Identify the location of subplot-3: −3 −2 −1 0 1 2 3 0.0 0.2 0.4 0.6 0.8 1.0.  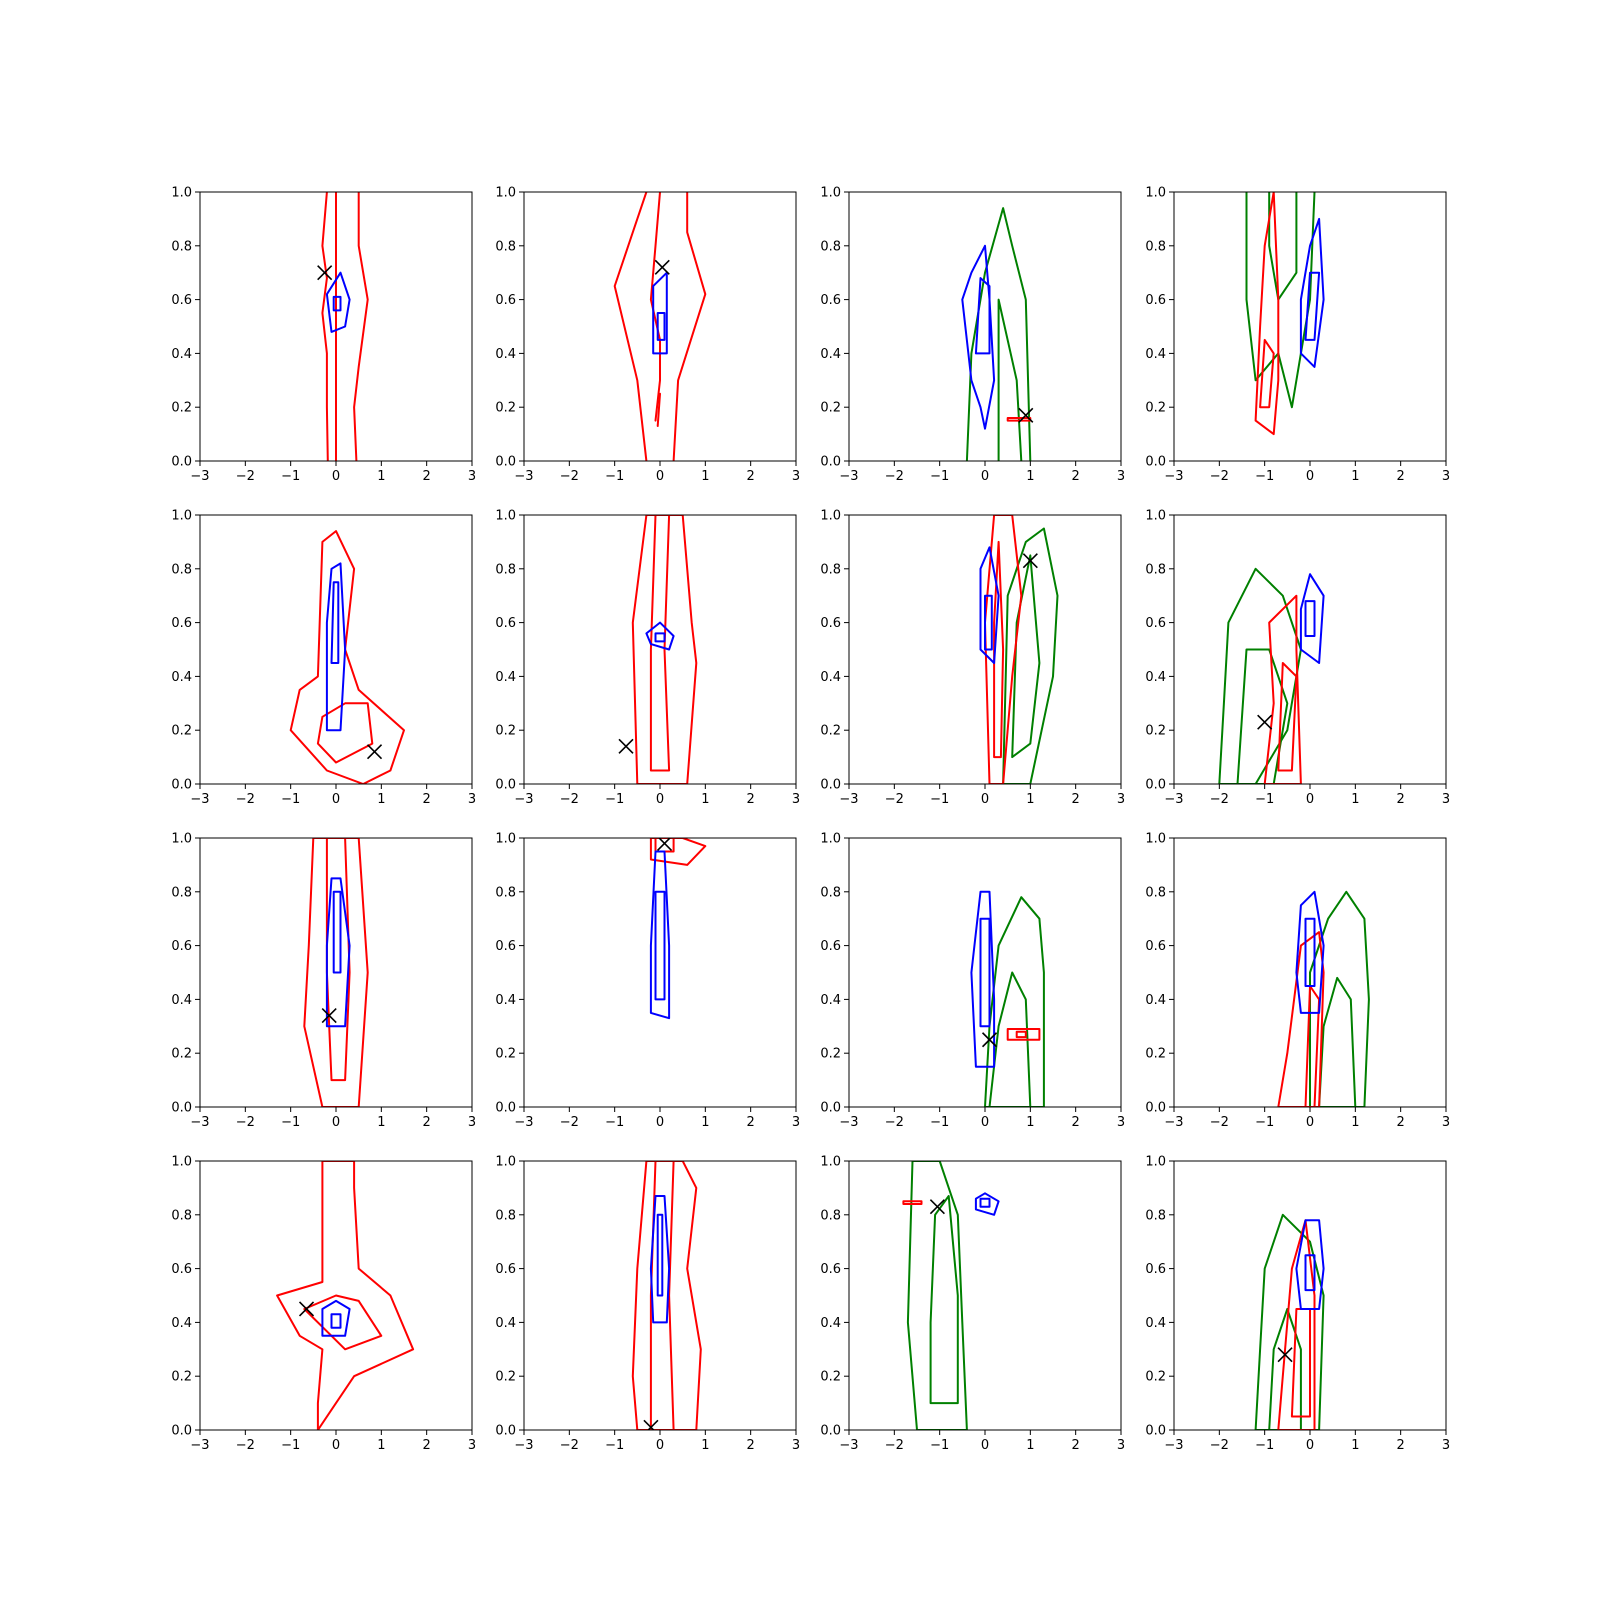
(972, 335).